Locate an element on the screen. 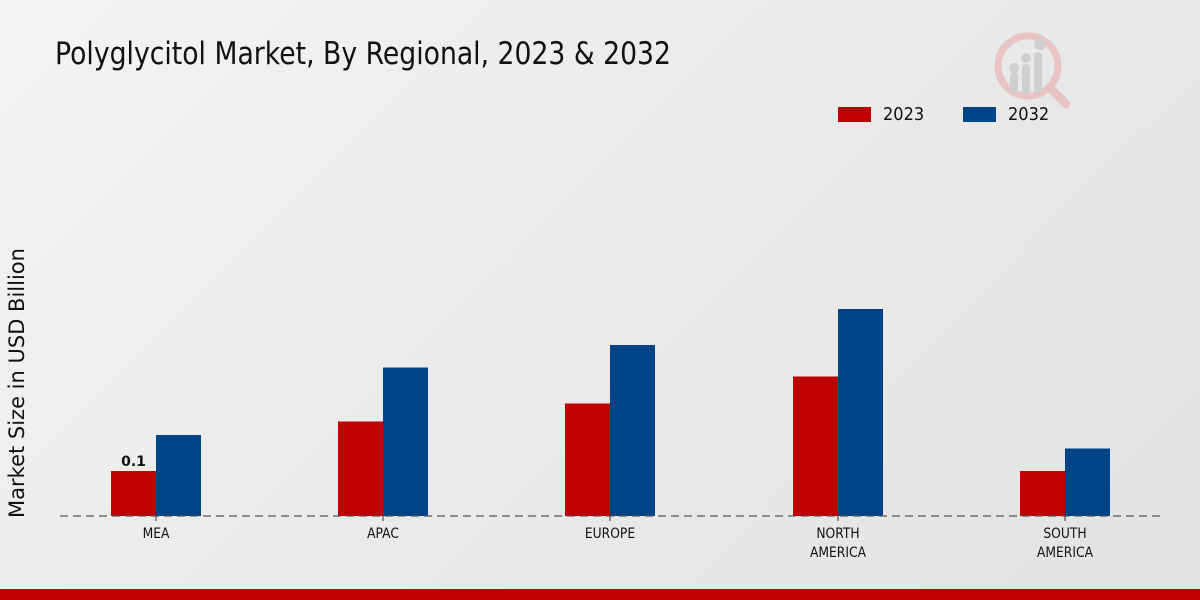  bar-2032-north-america is located at coordinates (860, 412).